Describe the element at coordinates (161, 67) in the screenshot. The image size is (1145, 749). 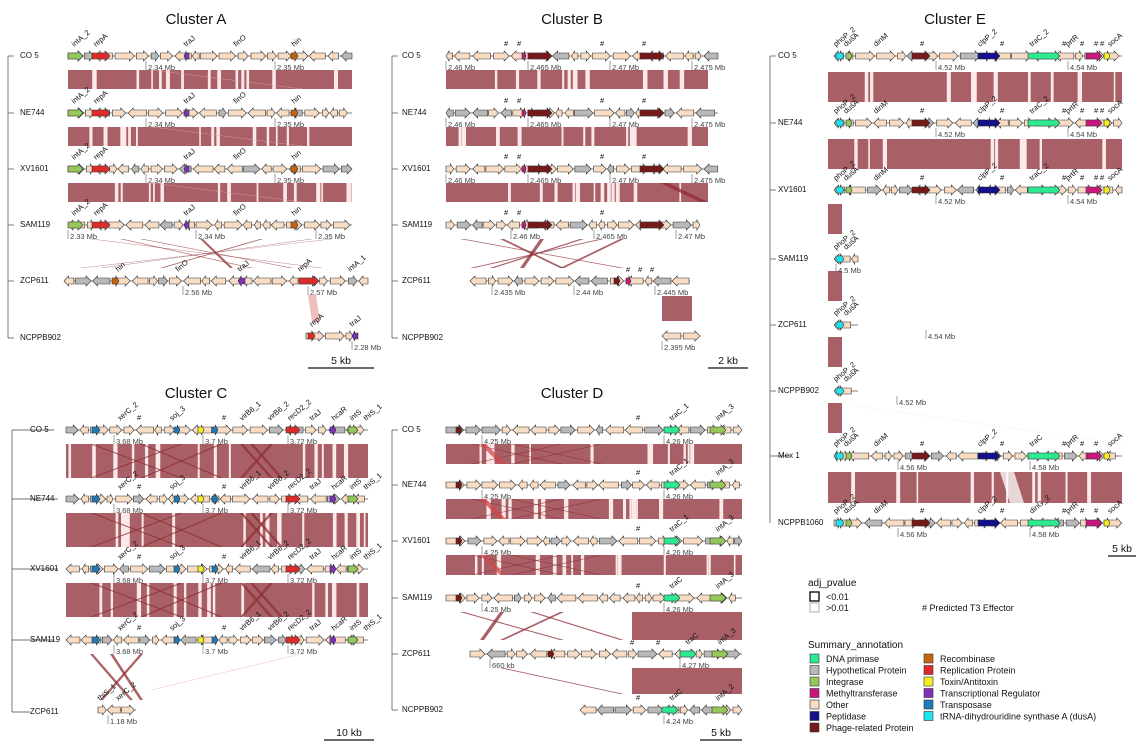
I see `position-label: 2.34 Mb` at that location.